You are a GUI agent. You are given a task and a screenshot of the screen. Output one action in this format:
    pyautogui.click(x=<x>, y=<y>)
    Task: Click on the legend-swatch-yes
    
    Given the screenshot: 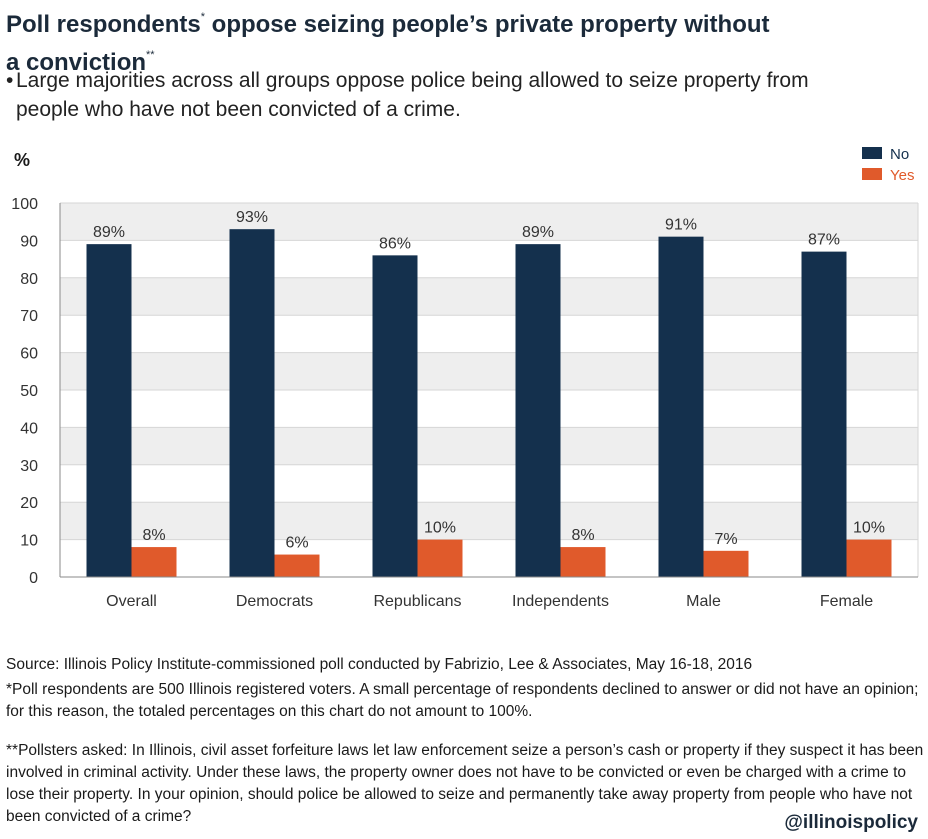 What is the action you would take?
    pyautogui.click(x=872, y=174)
    